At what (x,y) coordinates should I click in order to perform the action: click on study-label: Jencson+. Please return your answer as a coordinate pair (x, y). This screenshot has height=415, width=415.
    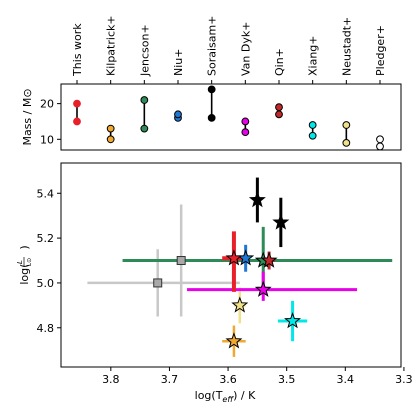
    Looking at the image, I should click on (144, 50).